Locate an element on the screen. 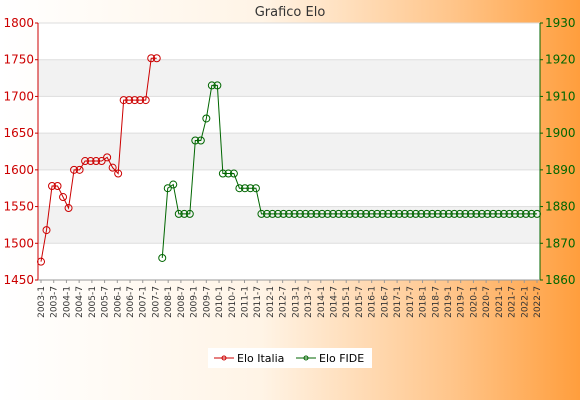 The height and width of the screenshot is (400, 580). x-tick-label: 2014-7 is located at coordinates (335, 302).